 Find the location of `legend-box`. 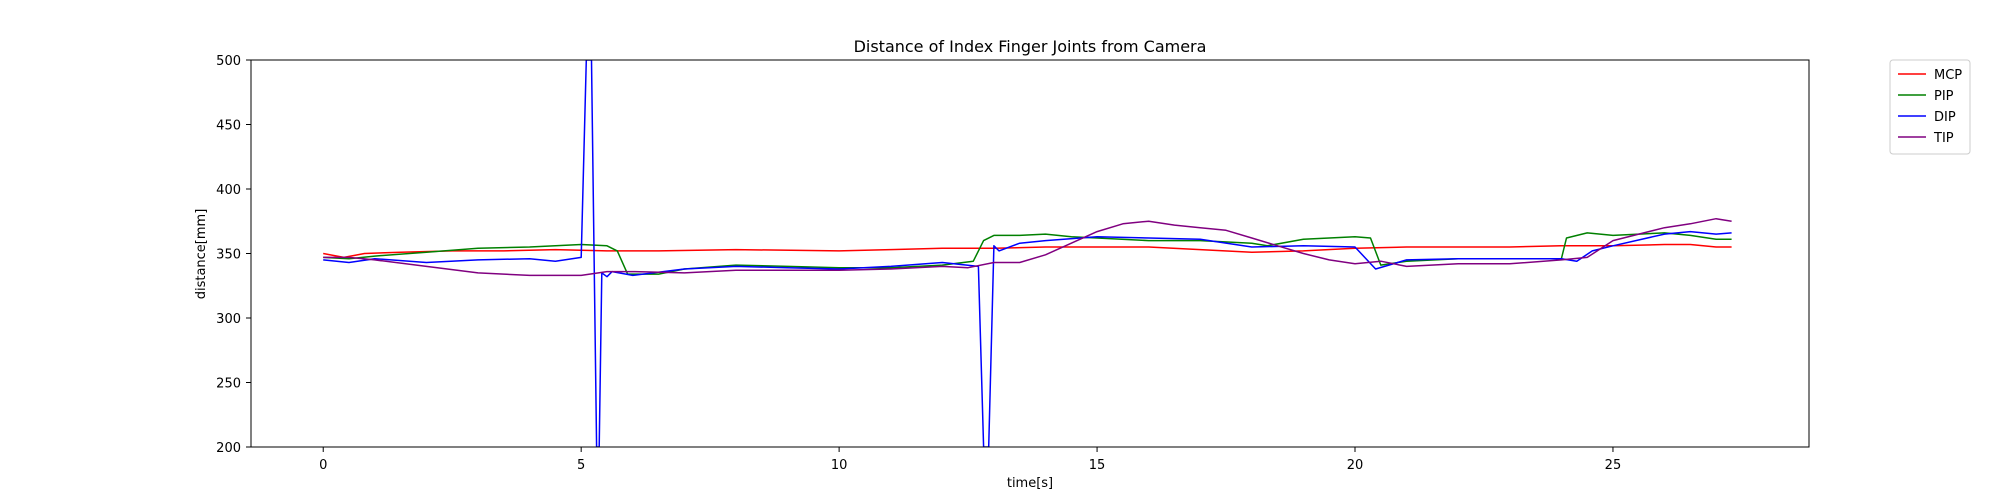

legend-box is located at coordinates (1930, 107).